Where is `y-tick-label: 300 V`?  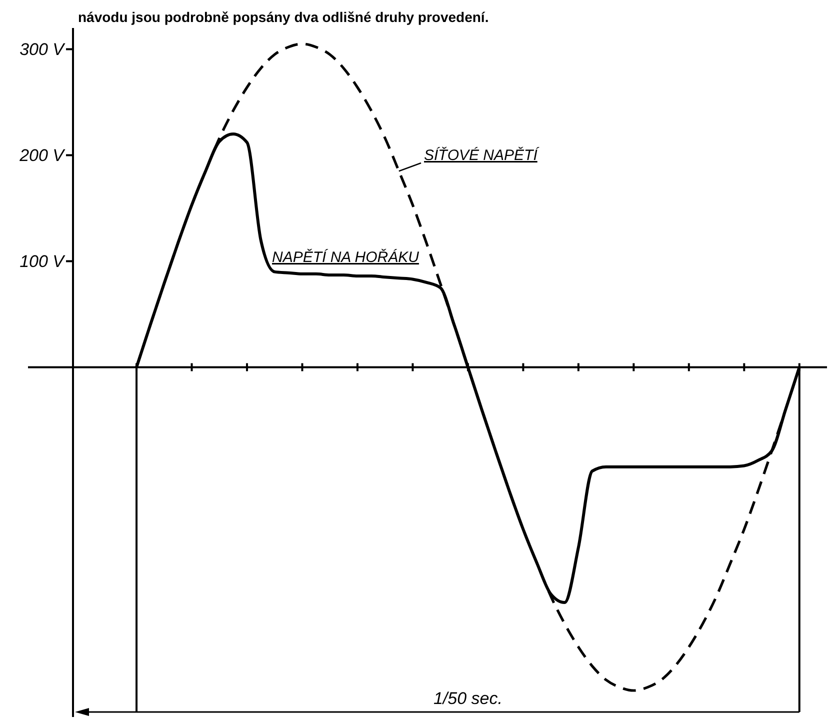 y-tick-label: 300 V is located at coordinates (43, 50).